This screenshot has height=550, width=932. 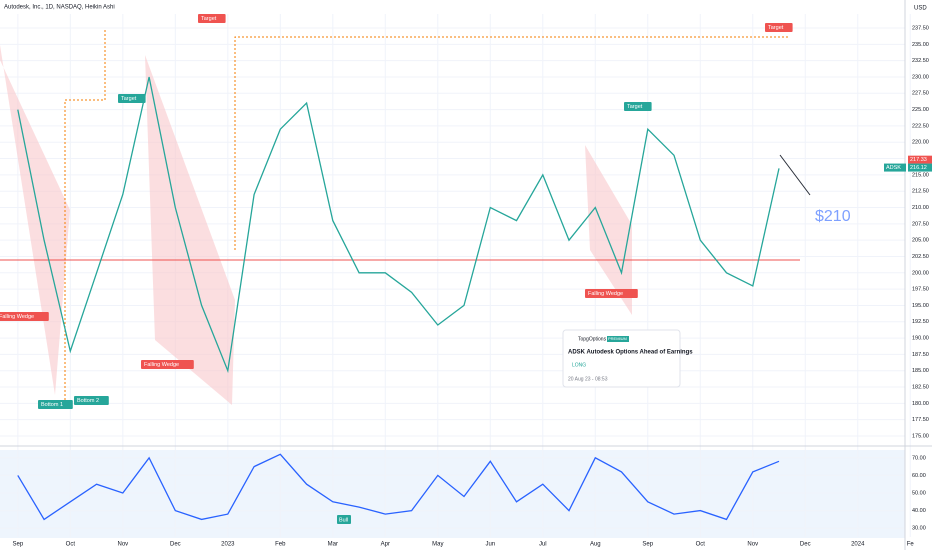 What do you see at coordinates (920, 420) in the screenshot?
I see `y-tick-label: 177.50` at bounding box center [920, 420].